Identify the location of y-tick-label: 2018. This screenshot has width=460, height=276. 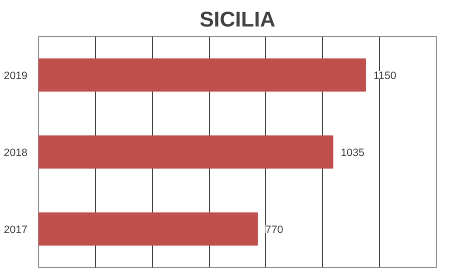
(16, 153).